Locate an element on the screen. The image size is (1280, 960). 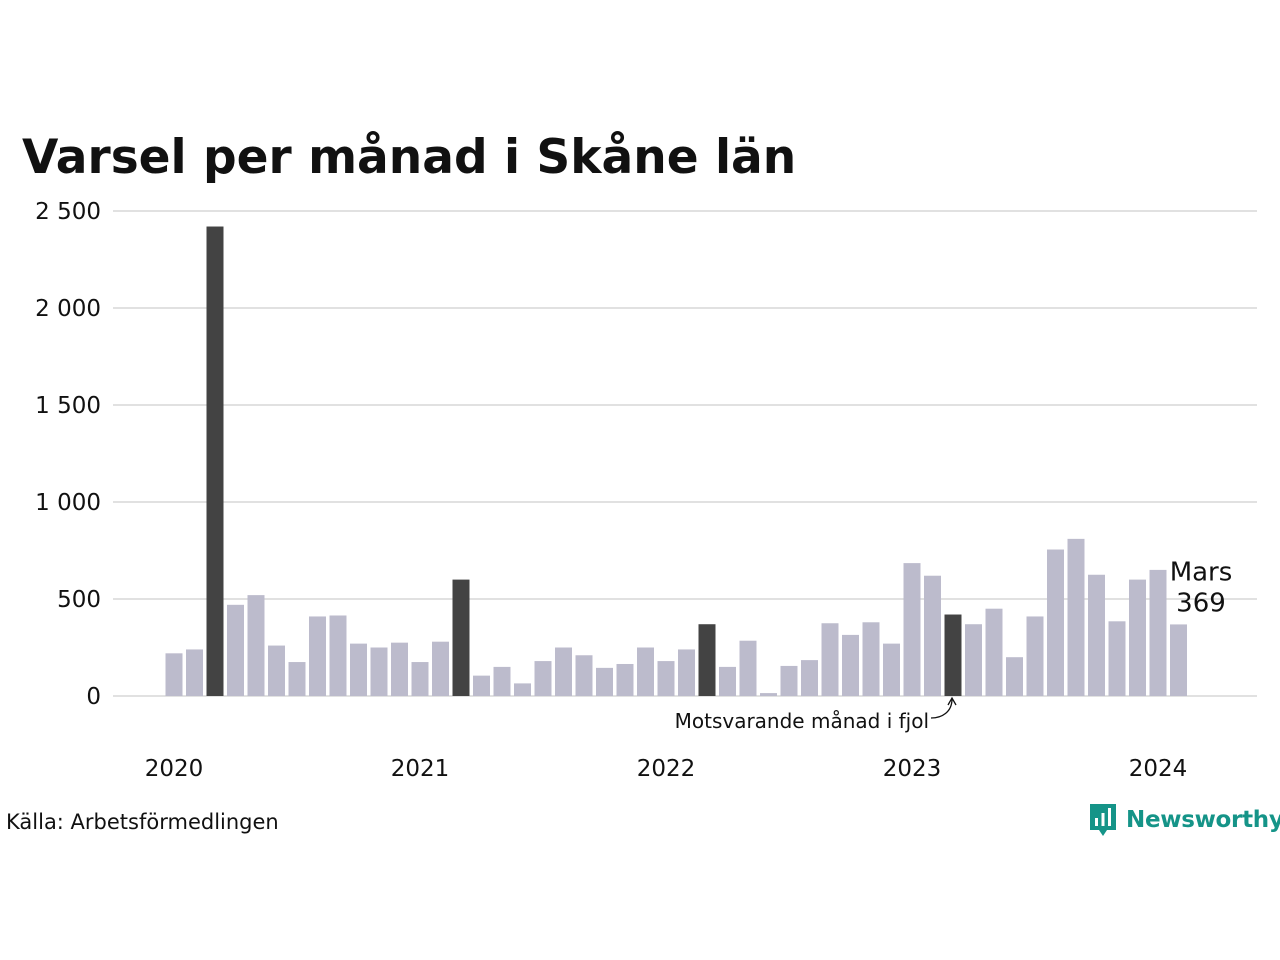
y-tick-label: 500 is located at coordinates (79, 600).